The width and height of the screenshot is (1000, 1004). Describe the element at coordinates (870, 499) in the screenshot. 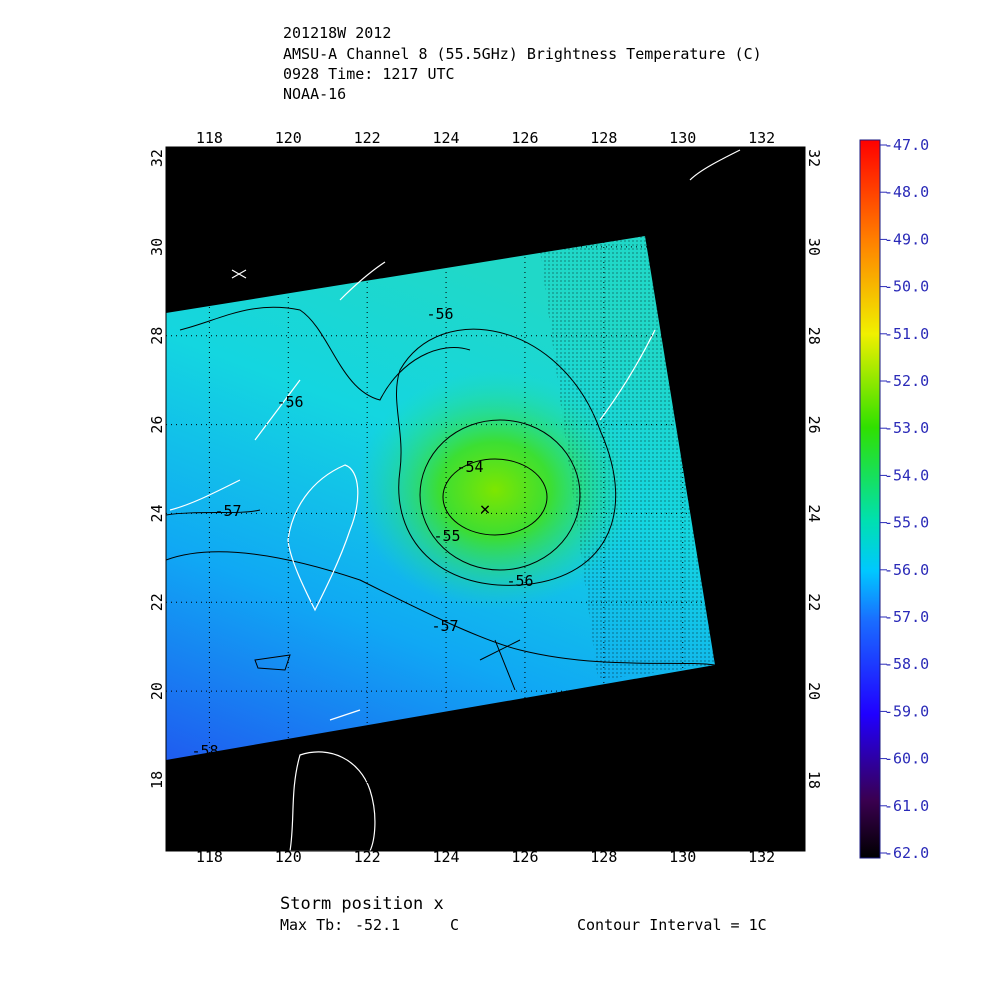

I see `colorbar-scale` at that location.